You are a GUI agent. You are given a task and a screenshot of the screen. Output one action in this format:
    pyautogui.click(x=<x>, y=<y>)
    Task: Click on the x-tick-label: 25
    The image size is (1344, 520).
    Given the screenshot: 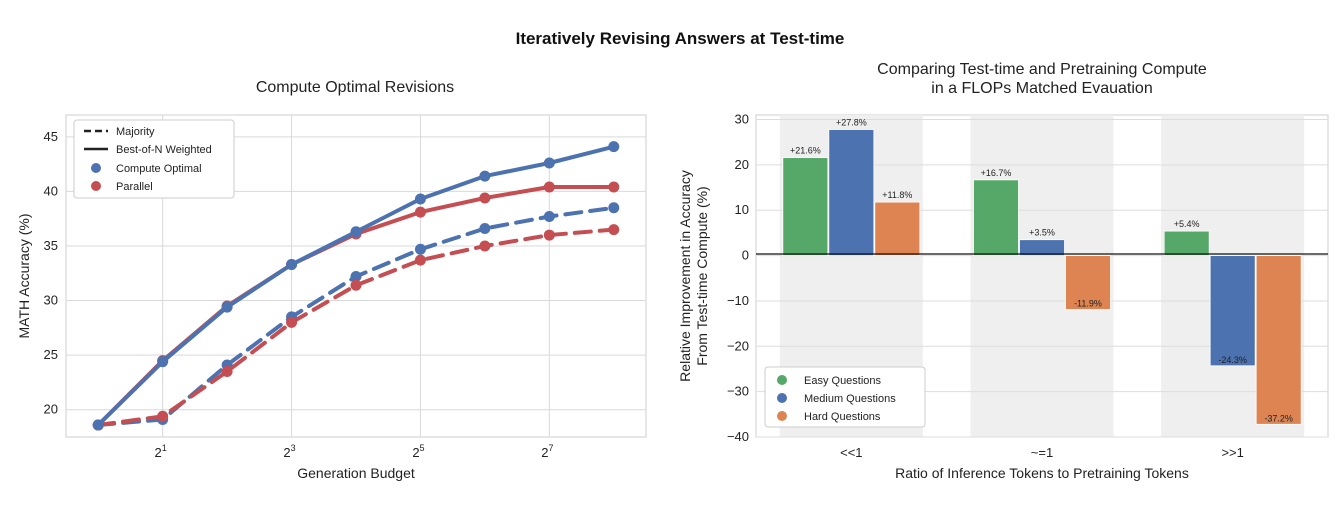 What is the action you would take?
    pyautogui.click(x=418, y=451)
    